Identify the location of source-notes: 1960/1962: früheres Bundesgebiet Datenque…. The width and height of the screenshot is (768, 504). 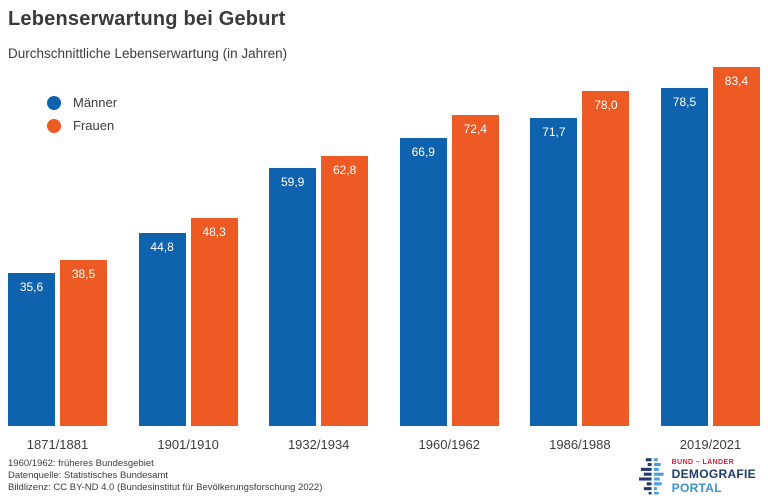
(165, 476).